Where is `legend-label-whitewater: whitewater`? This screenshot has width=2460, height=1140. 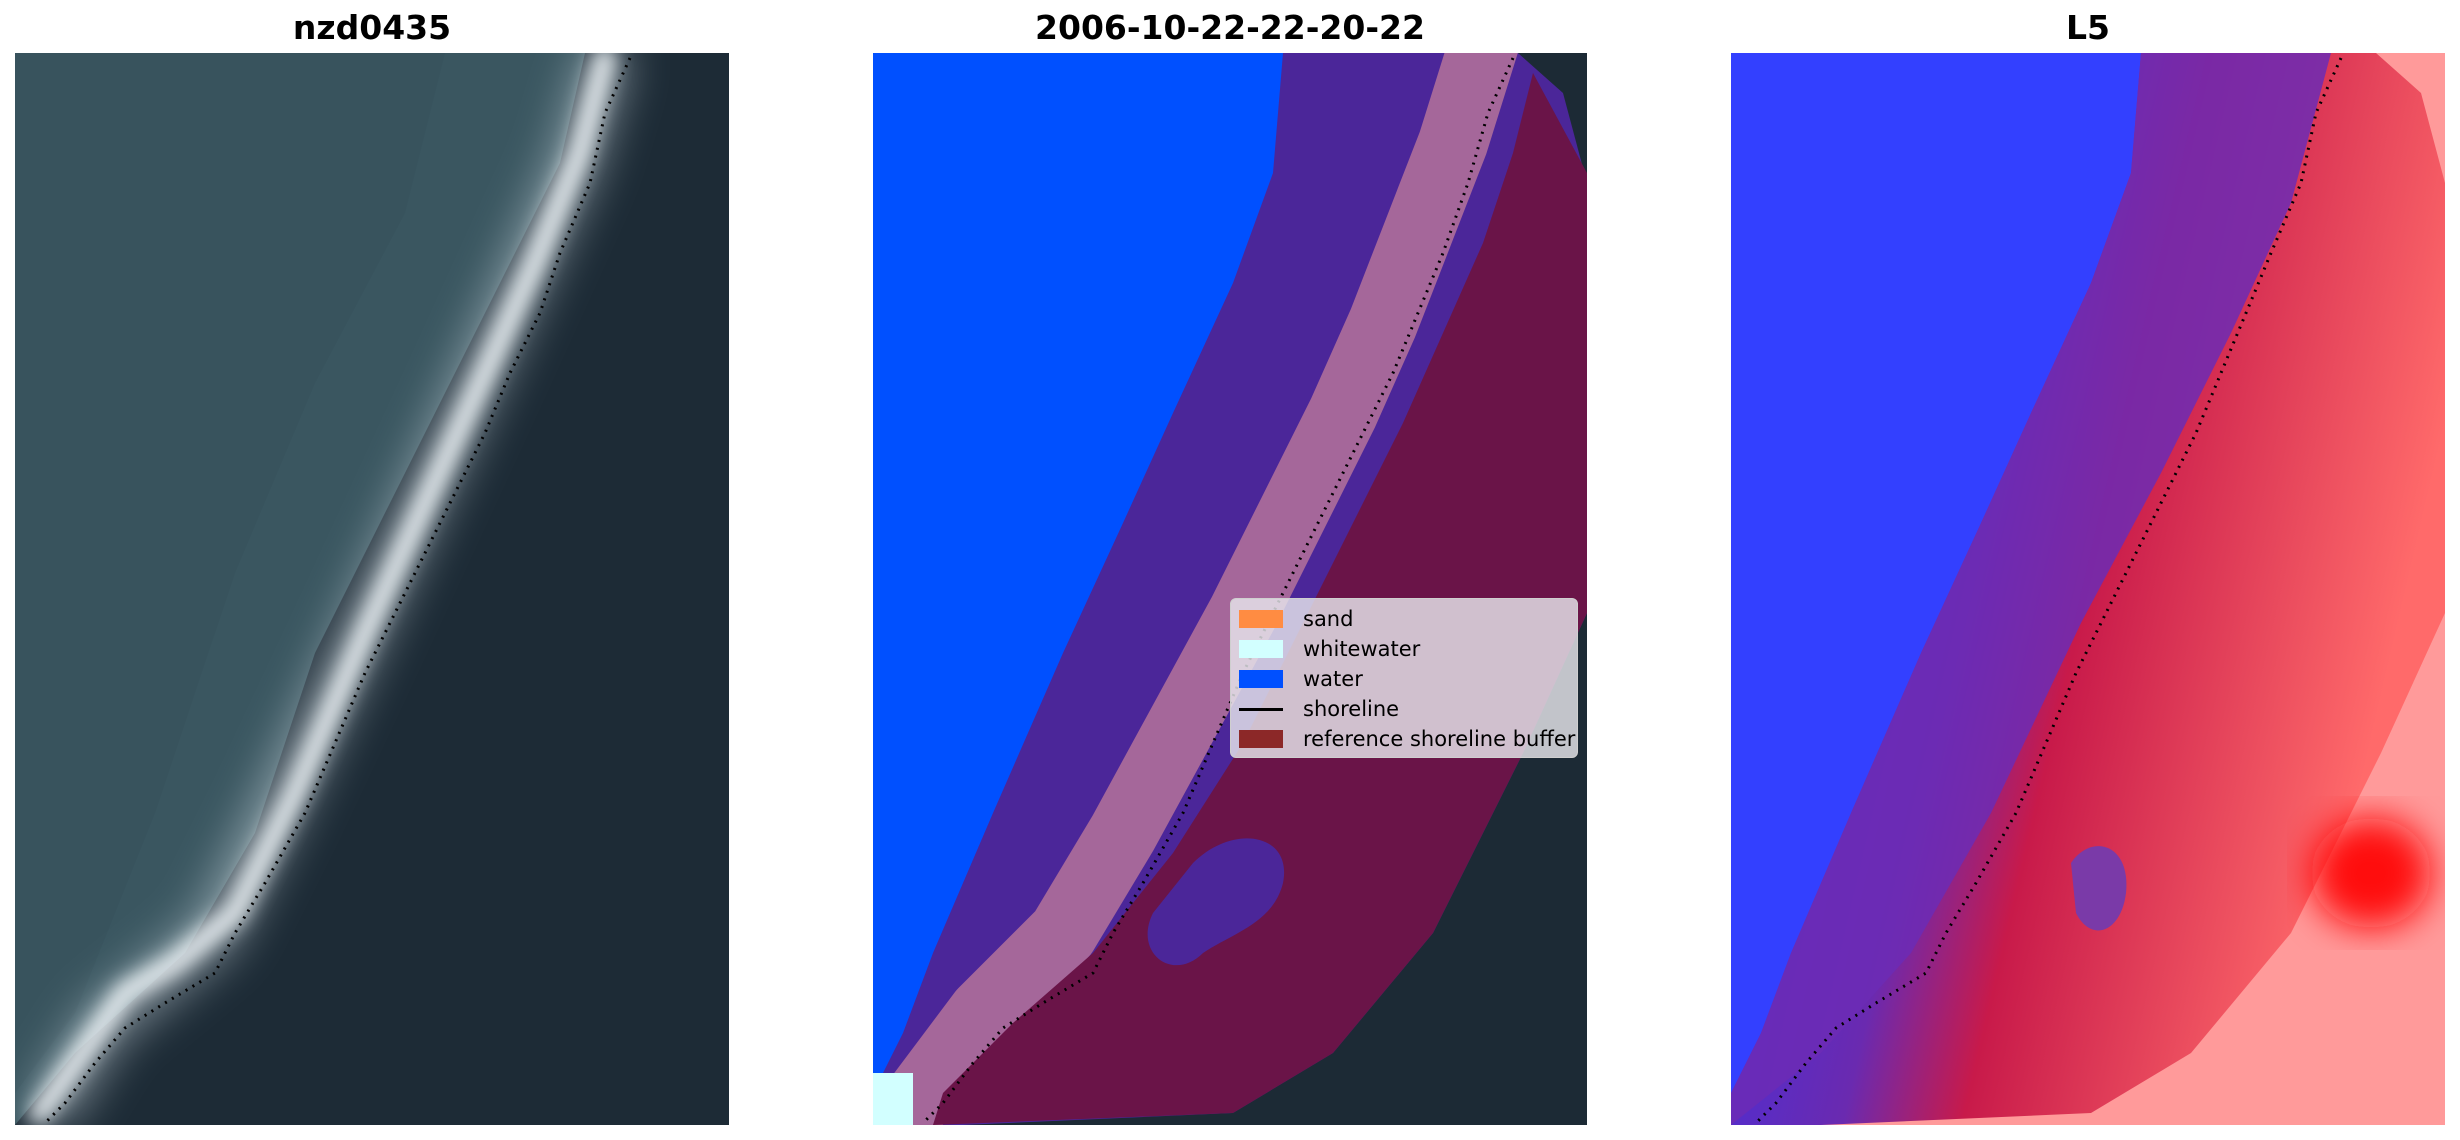 legend-label-whitewater: whitewater is located at coordinates (1362, 649).